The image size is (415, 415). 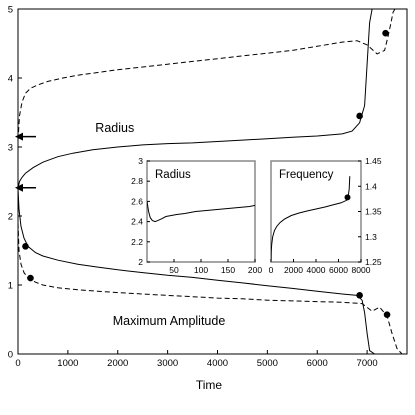 What do you see at coordinates (228, 270) in the screenshot?
I see `inset-x-tick-label: 150` at bounding box center [228, 270].